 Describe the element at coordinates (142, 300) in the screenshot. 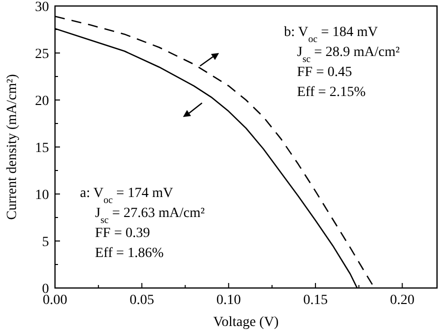

I see `x-tick-label: 0.05` at that location.